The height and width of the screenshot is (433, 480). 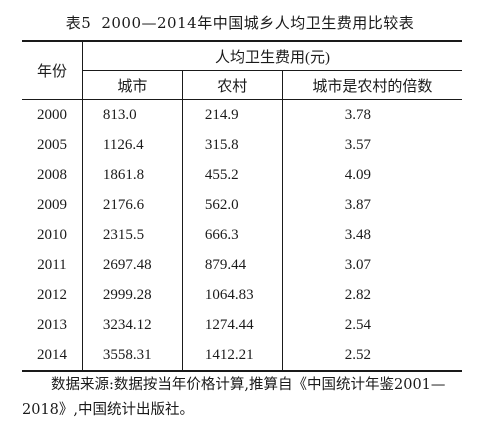 I want to click on ratio-cell: 3.57, so click(x=357, y=144).